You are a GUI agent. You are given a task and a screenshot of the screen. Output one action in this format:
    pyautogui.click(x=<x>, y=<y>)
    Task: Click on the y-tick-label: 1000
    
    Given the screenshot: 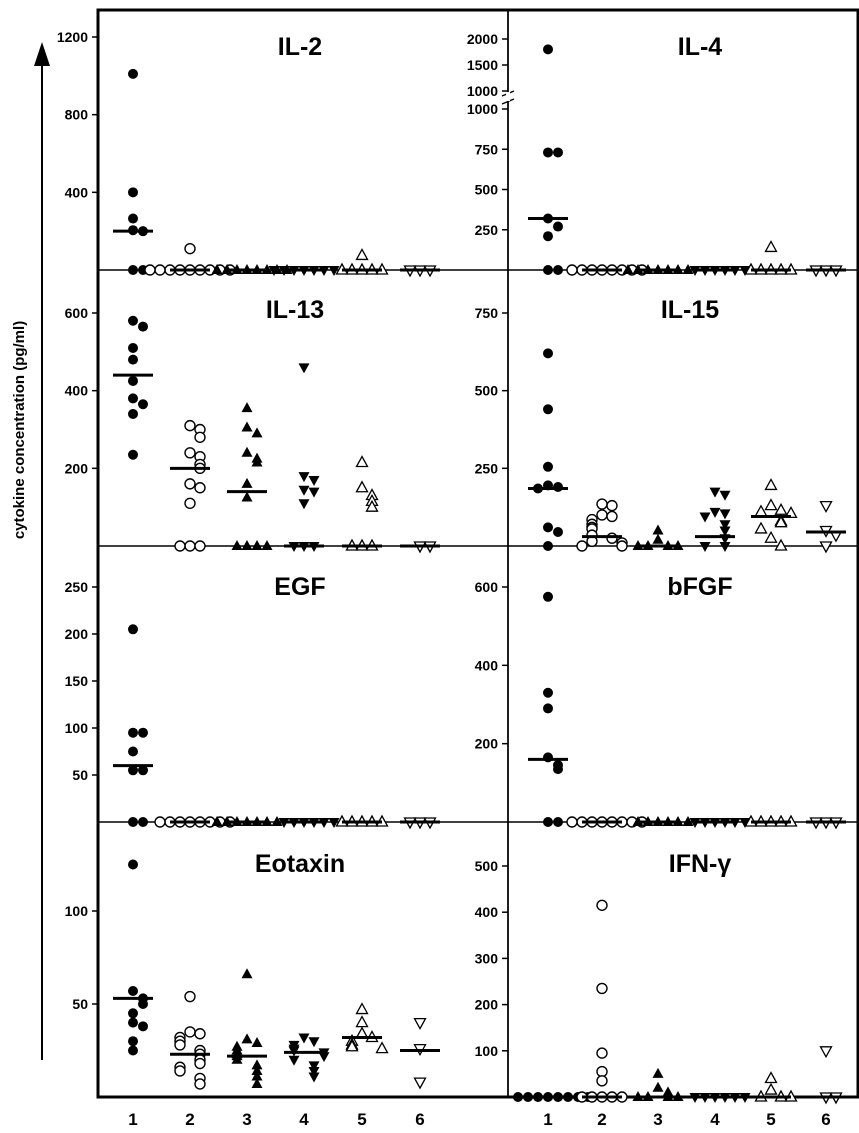 What is the action you would take?
    pyautogui.click(x=482, y=91)
    